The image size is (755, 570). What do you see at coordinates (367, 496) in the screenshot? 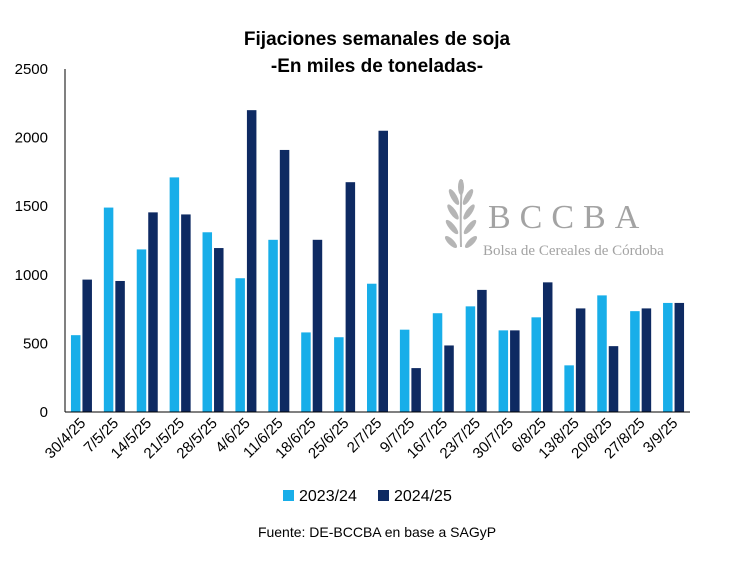
I see `legend: 2023/24 2024/25` at bounding box center [367, 496].